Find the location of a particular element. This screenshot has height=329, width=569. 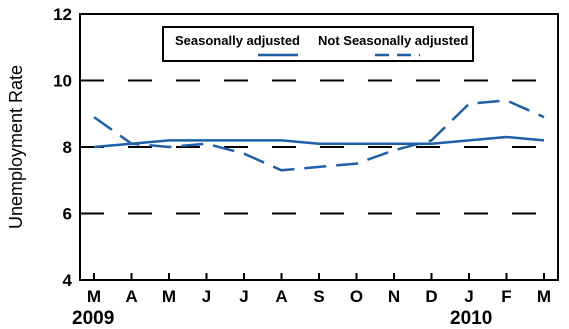

legend-box is located at coordinates (318, 44).